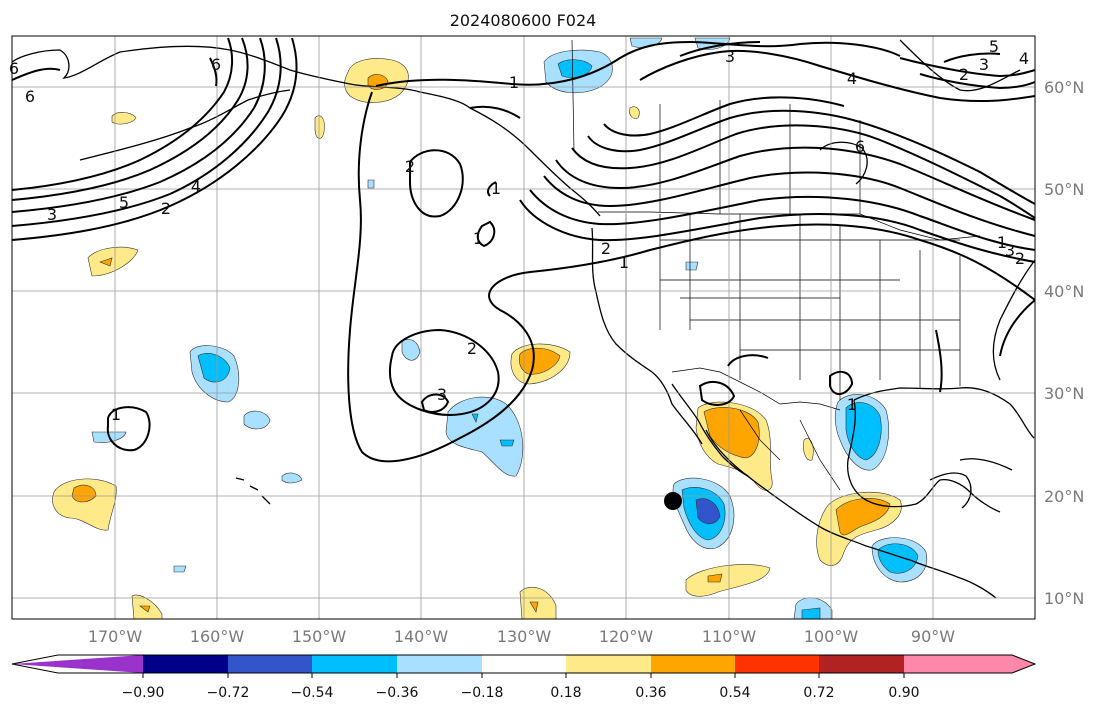 This screenshot has width=1105, height=712. What do you see at coordinates (760, 157) in the screenshot?
I see `province-lines` at bounding box center [760, 157].